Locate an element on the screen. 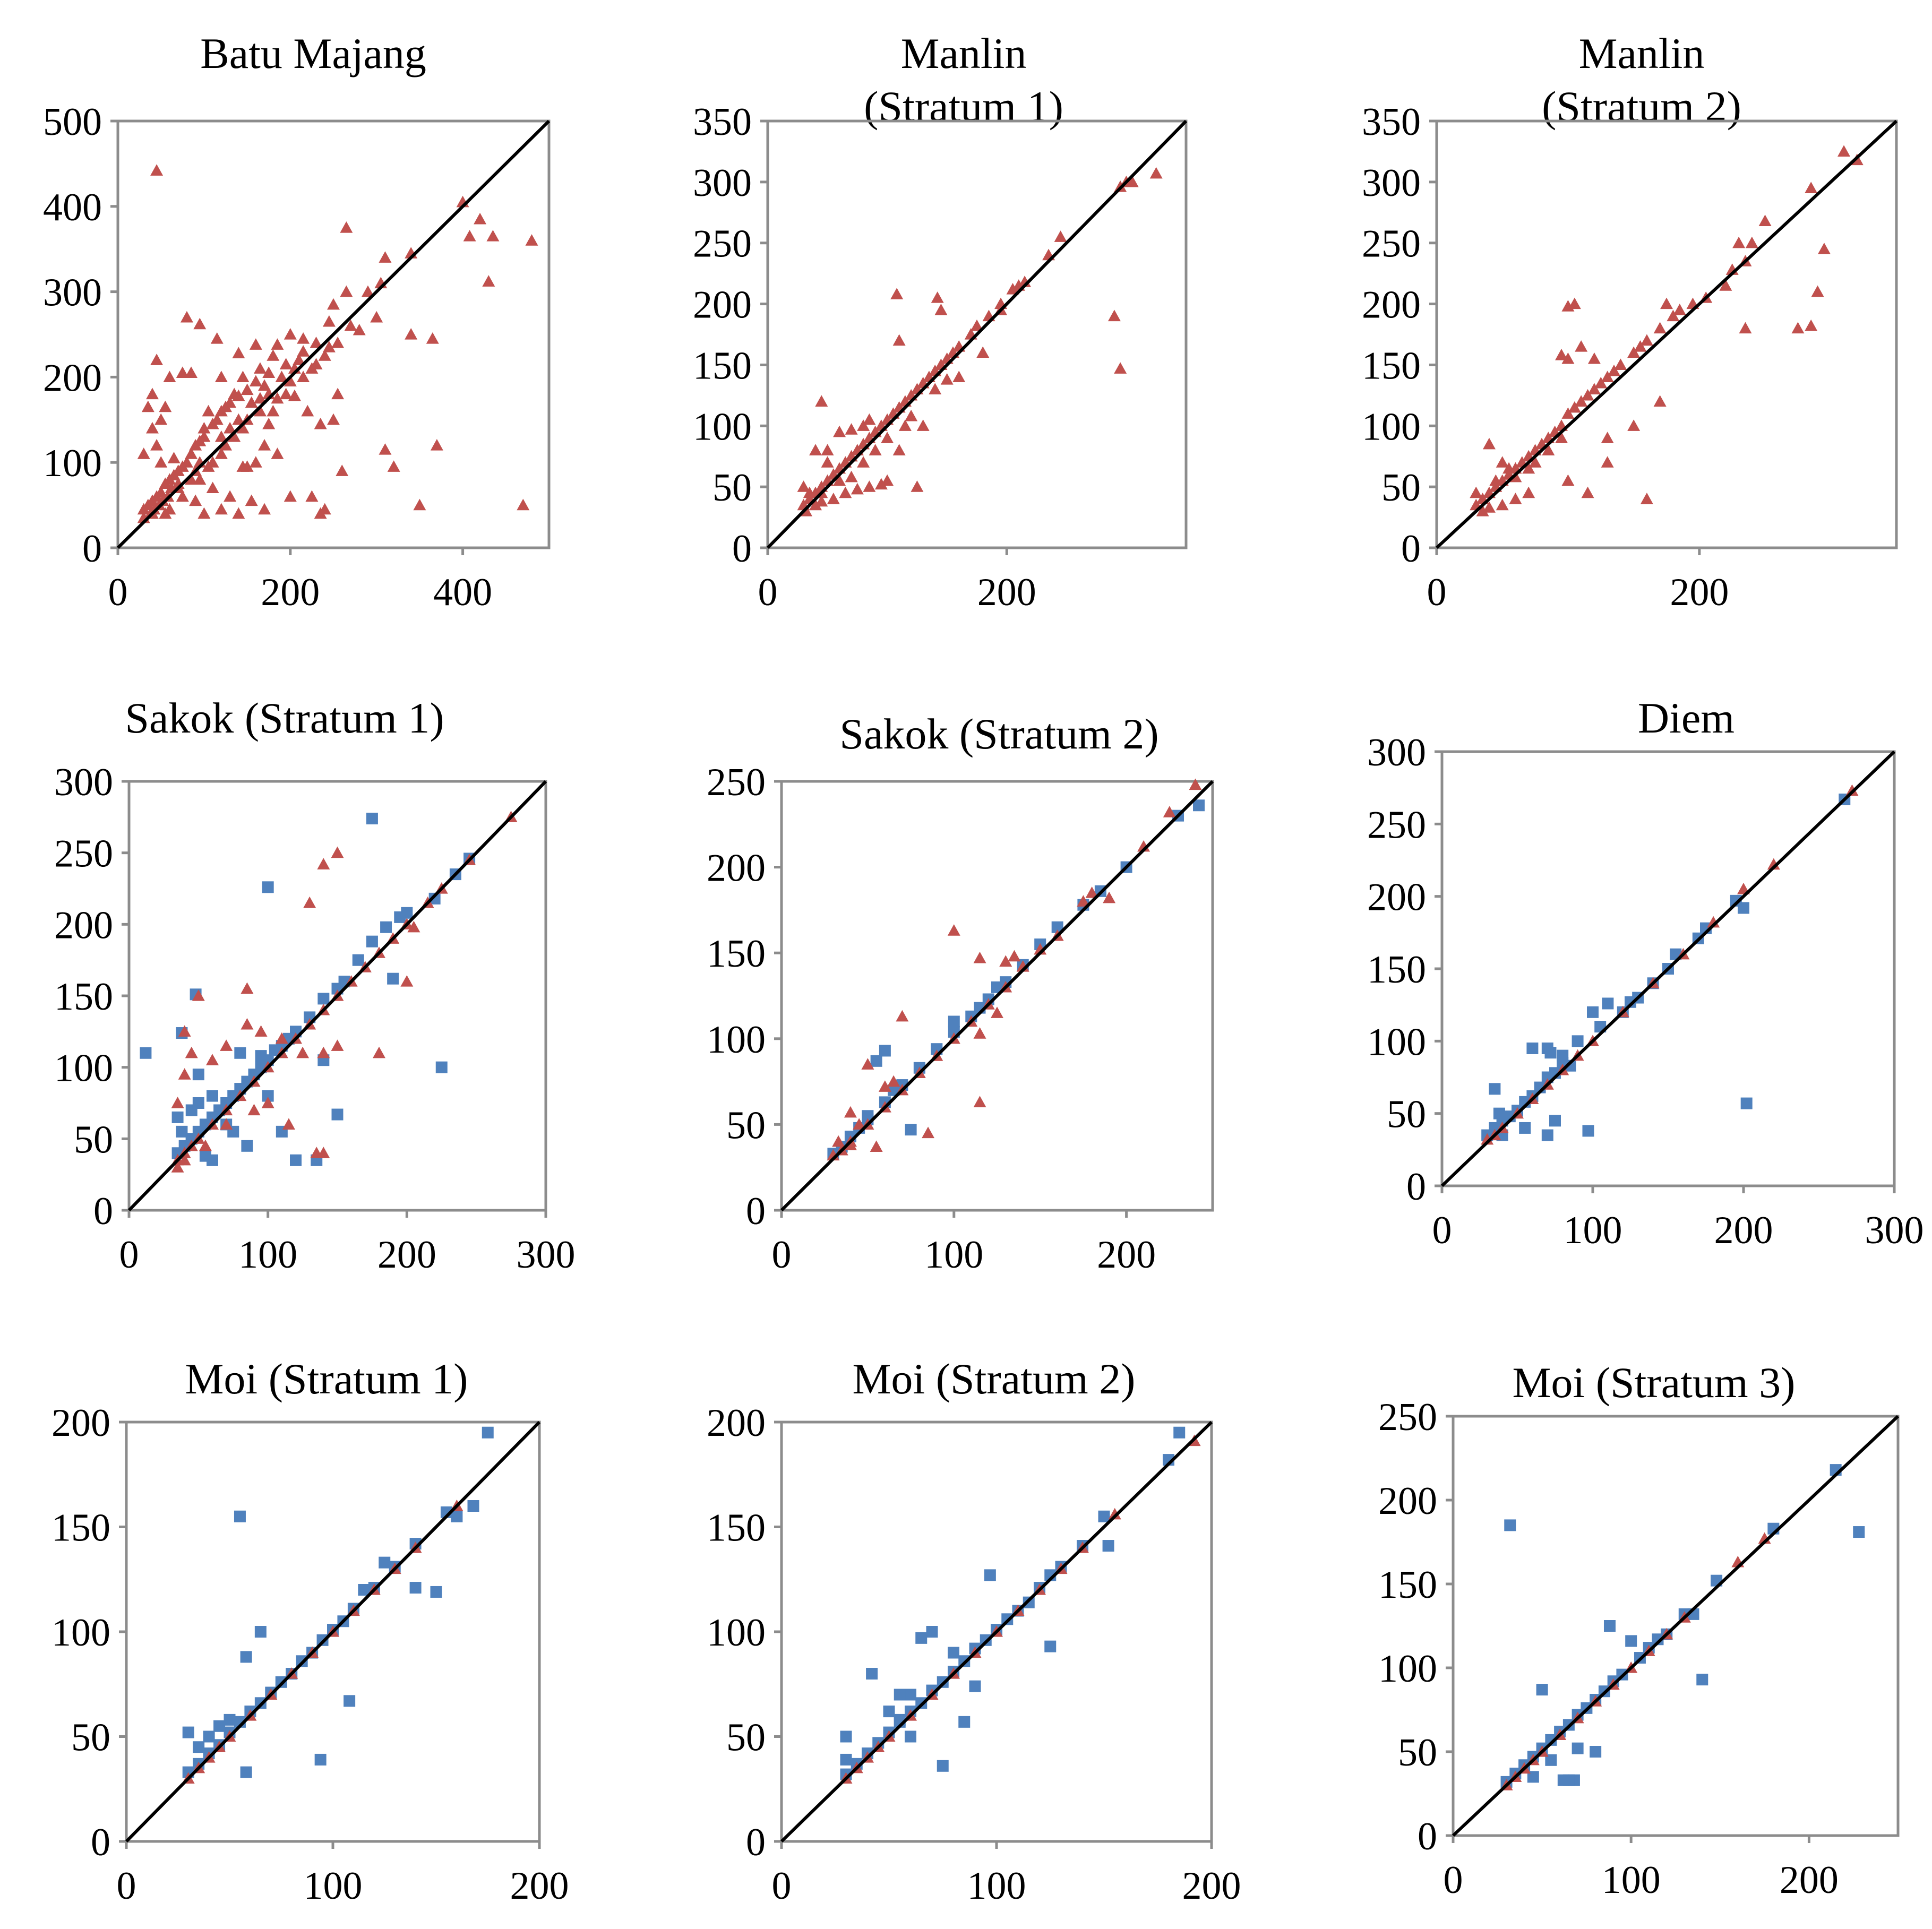  y-tick-label: 0 is located at coordinates (1416, 1187).